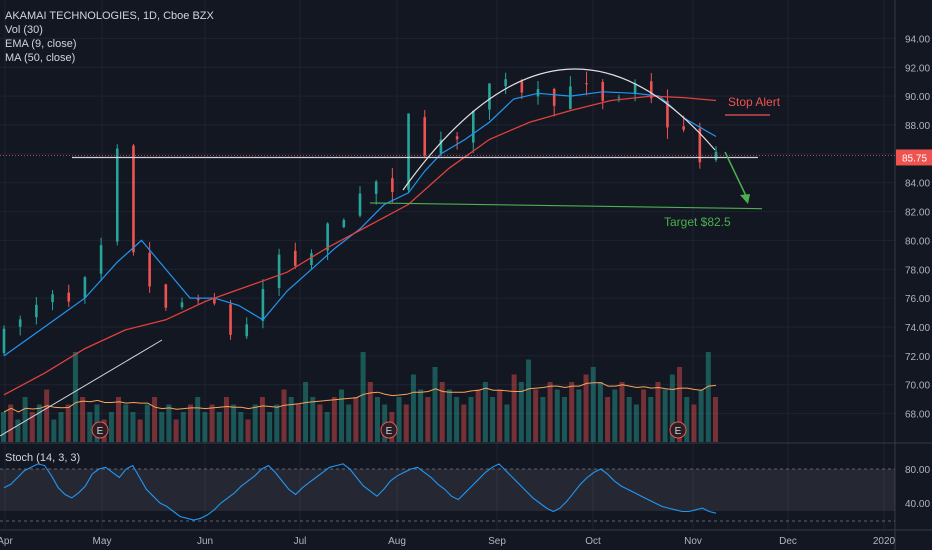 The image size is (932, 550). I want to click on target-arrow-head, so click(745, 199).